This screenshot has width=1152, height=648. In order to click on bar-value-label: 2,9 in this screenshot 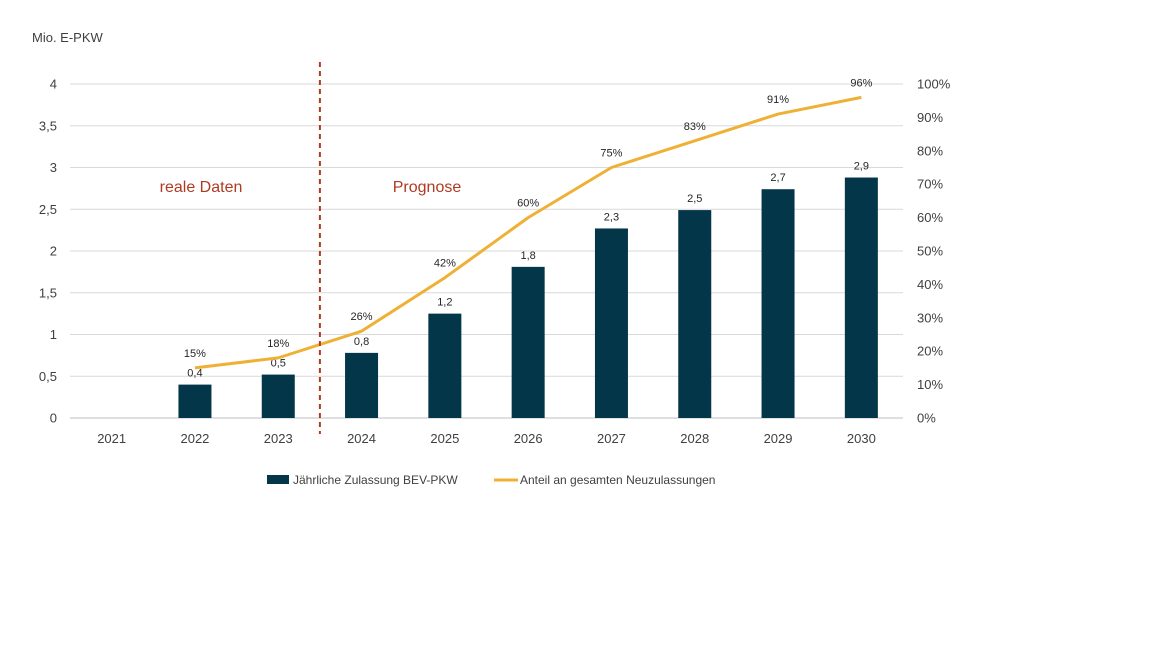, I will do `click(861, 167)`.